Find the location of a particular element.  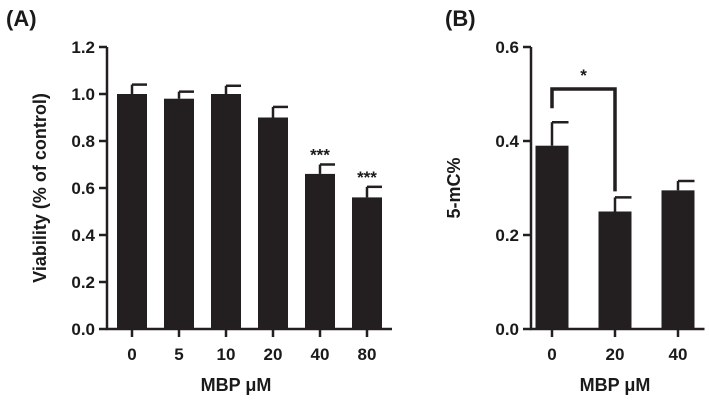

y-tick-label: 1.2 is located at coordinates (83, 47).